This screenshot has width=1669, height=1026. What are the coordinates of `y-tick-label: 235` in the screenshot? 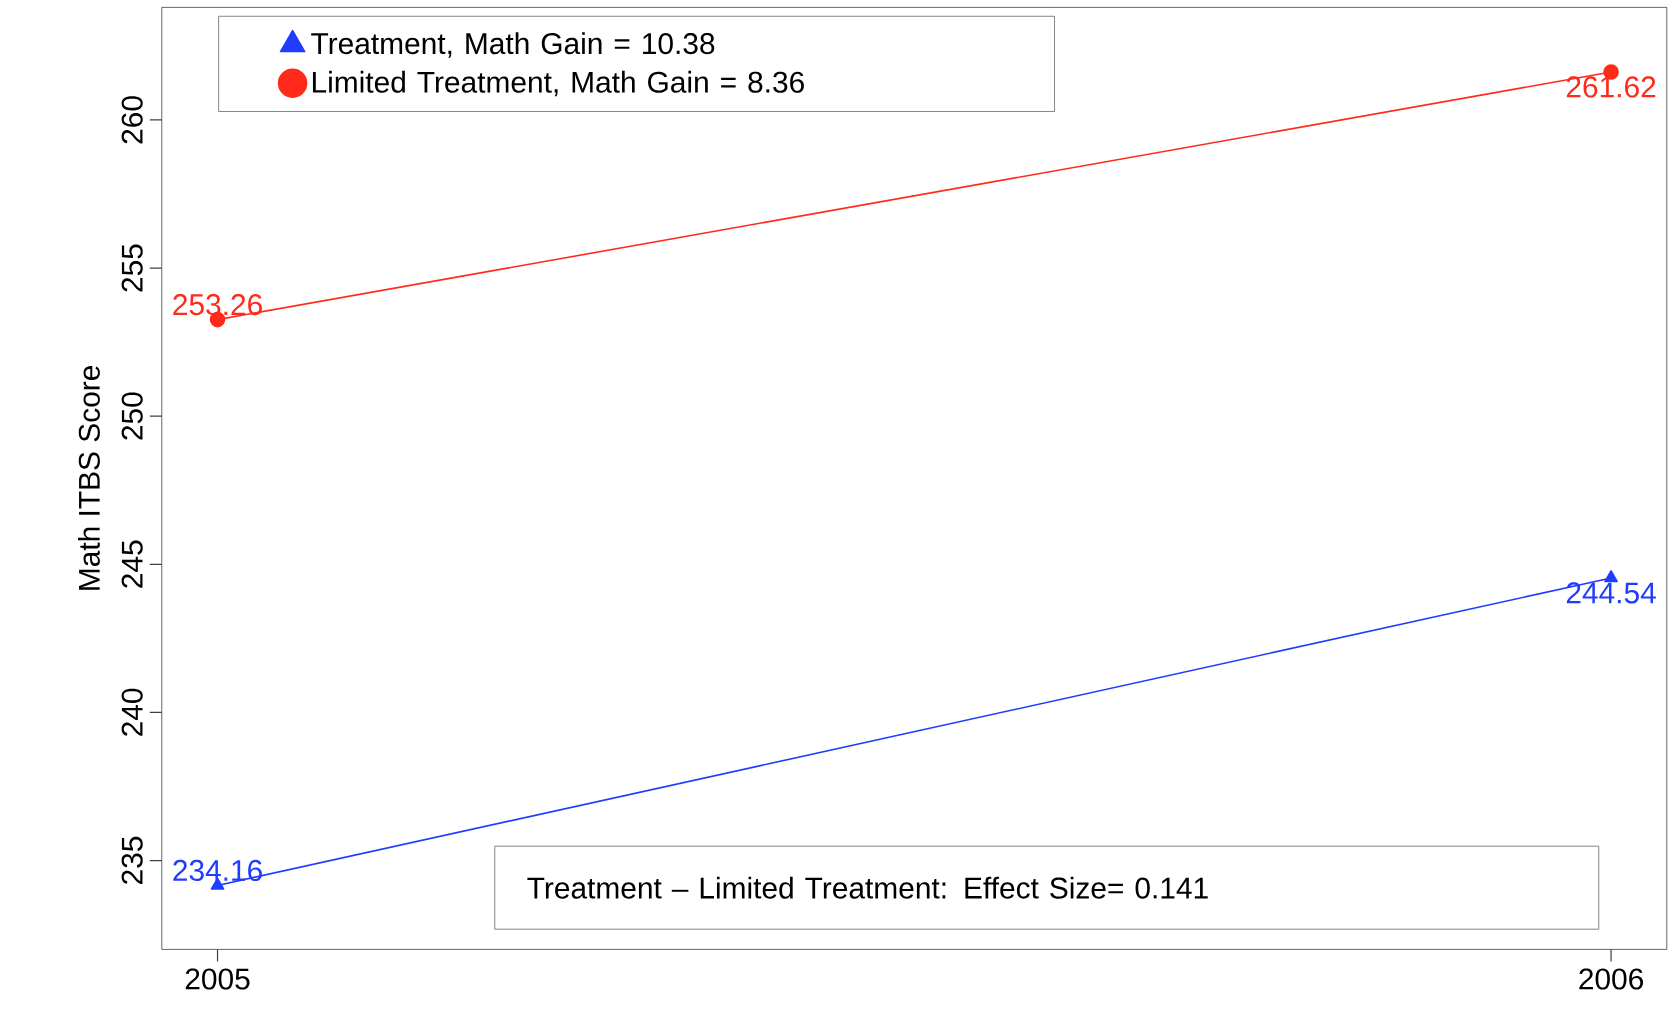 It's located at (132, 860).